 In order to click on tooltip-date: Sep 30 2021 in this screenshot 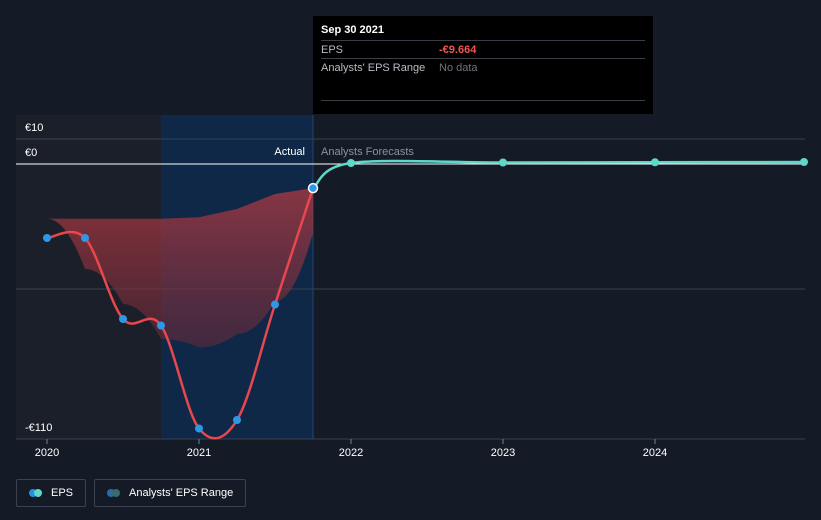, I will do `click(352, 30)`.